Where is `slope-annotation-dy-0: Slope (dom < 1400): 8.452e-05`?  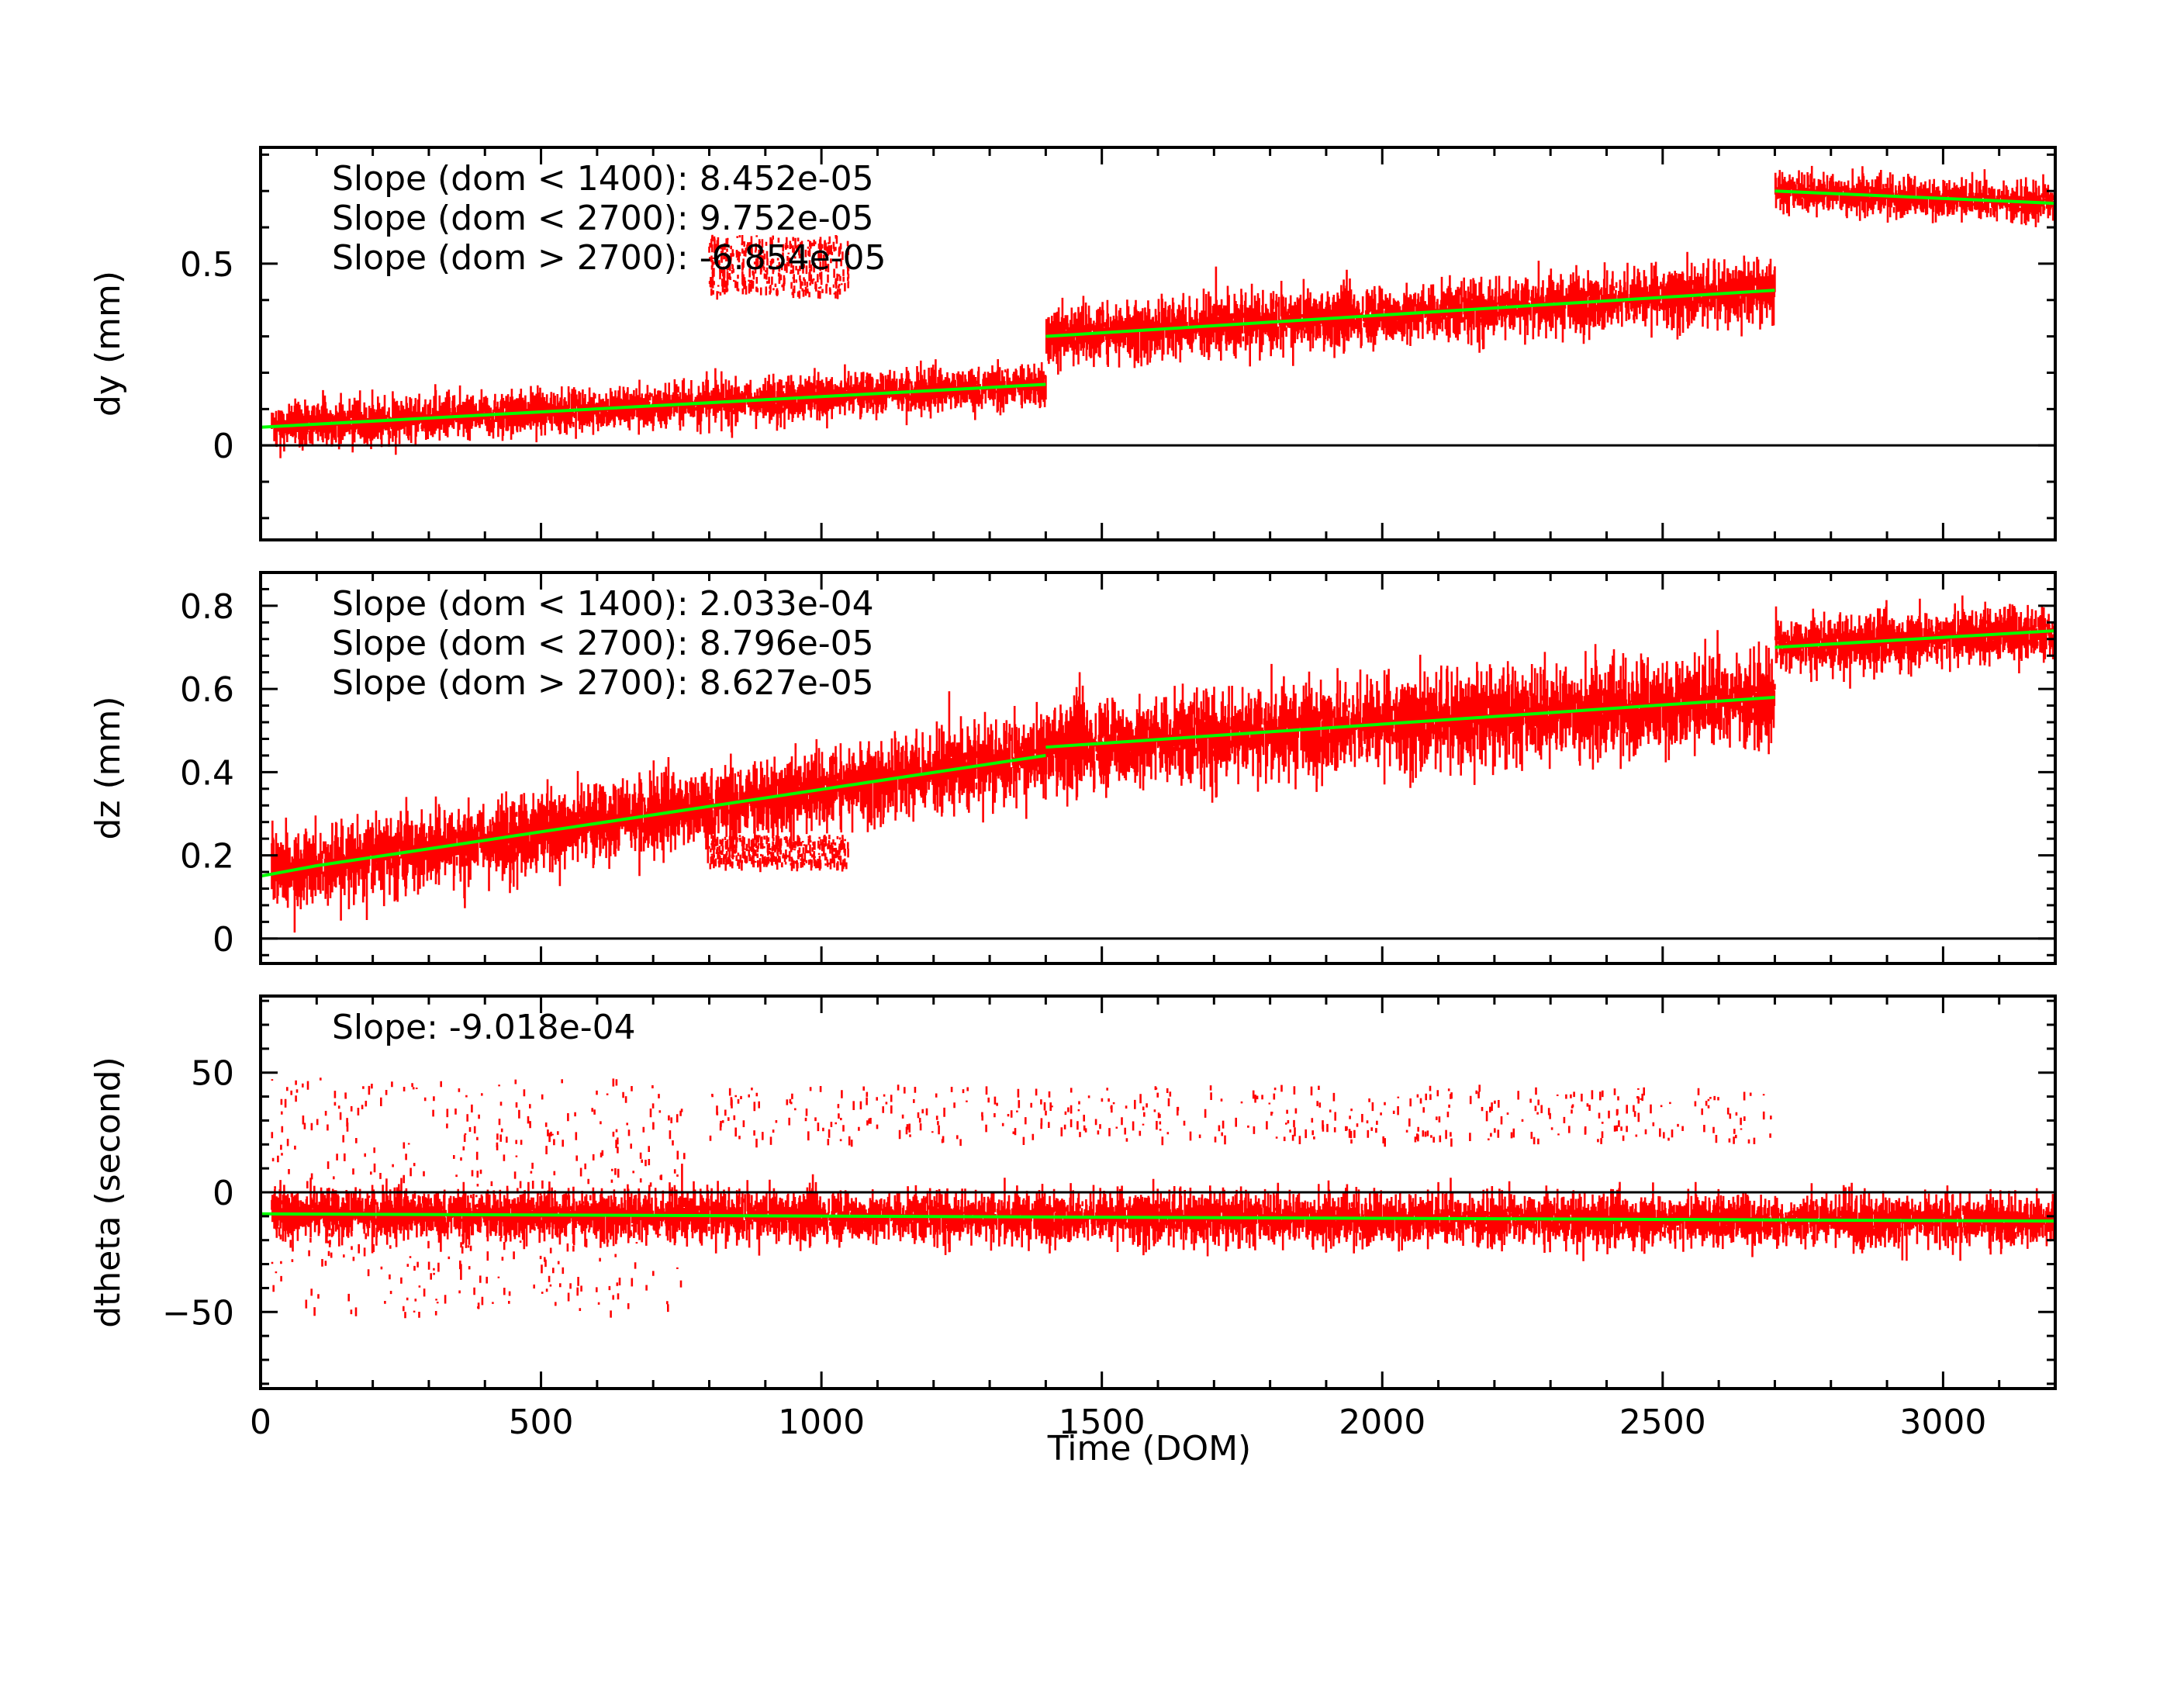 slope-annotation-dy-0: Slope (dom < 1400): 8.452e-05 is located at coordinates (603, 179).